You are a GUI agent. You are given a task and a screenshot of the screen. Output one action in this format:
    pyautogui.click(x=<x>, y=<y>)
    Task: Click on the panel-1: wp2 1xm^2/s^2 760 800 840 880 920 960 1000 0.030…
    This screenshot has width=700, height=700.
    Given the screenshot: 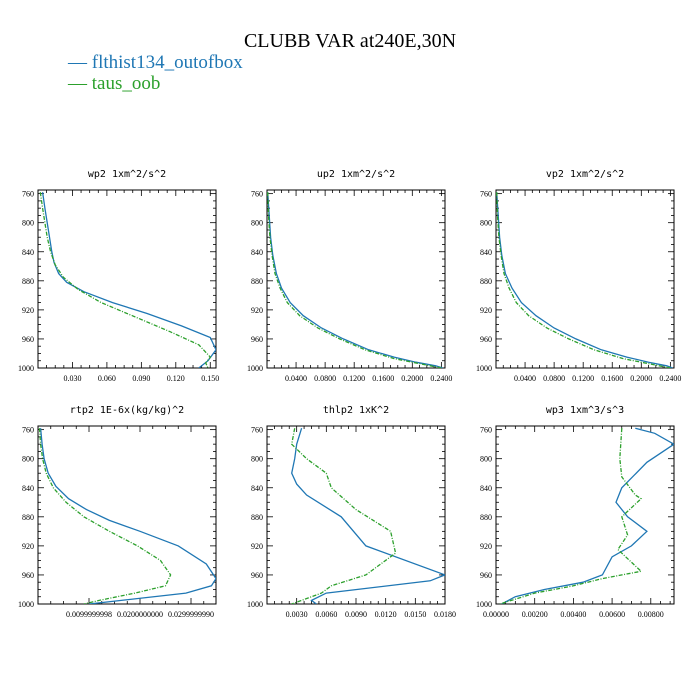 What is the action you would take?
    pyautogui.click(x=118, y=276)
    